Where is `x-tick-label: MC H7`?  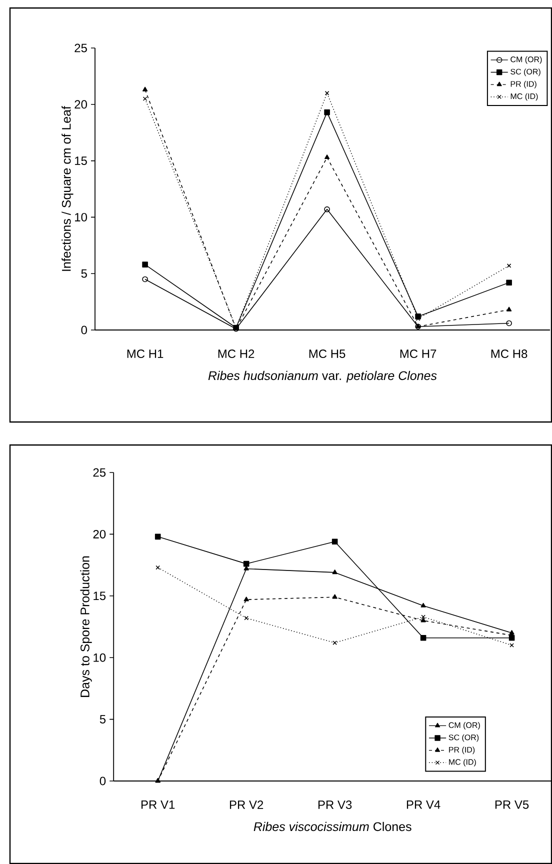 x-tick-label: MC H7 is located at coordinates (418, 354).